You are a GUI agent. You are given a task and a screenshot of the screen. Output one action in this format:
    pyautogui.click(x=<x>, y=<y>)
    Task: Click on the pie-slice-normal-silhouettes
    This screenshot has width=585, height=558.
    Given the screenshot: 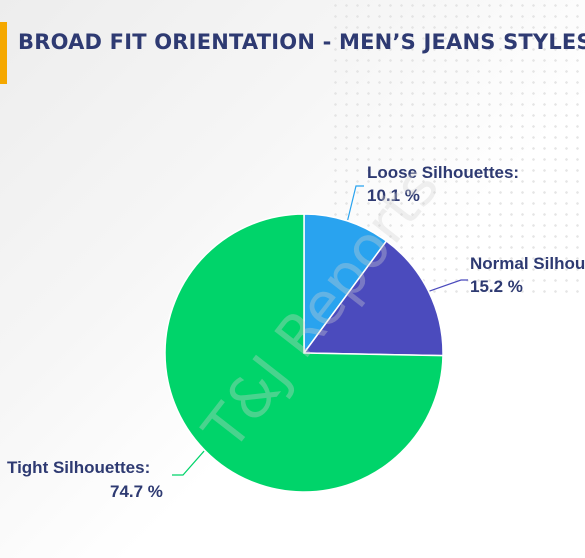 What is the action you would take?
    pyautogui.click(x=373, y=298)
    